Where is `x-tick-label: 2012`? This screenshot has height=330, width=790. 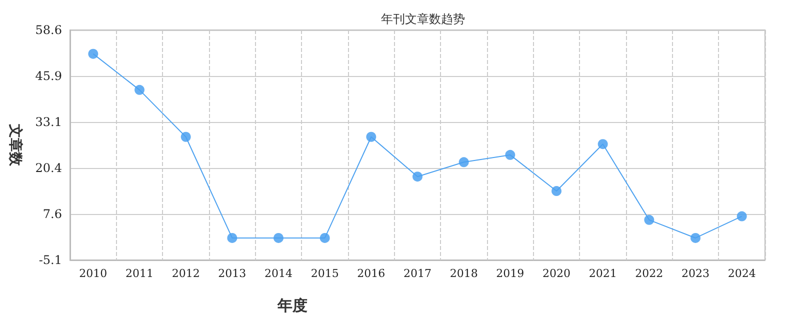 x-tick-label: 2012 is located at coordinates (186, 273).